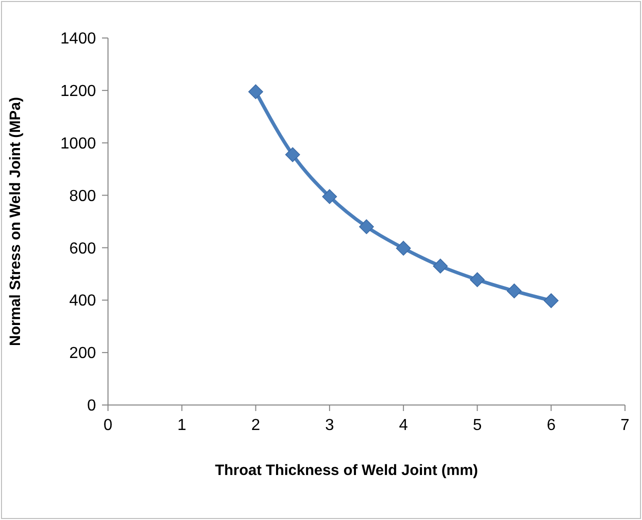  I want to click on x-tick-label: 7, so click(625, 425).